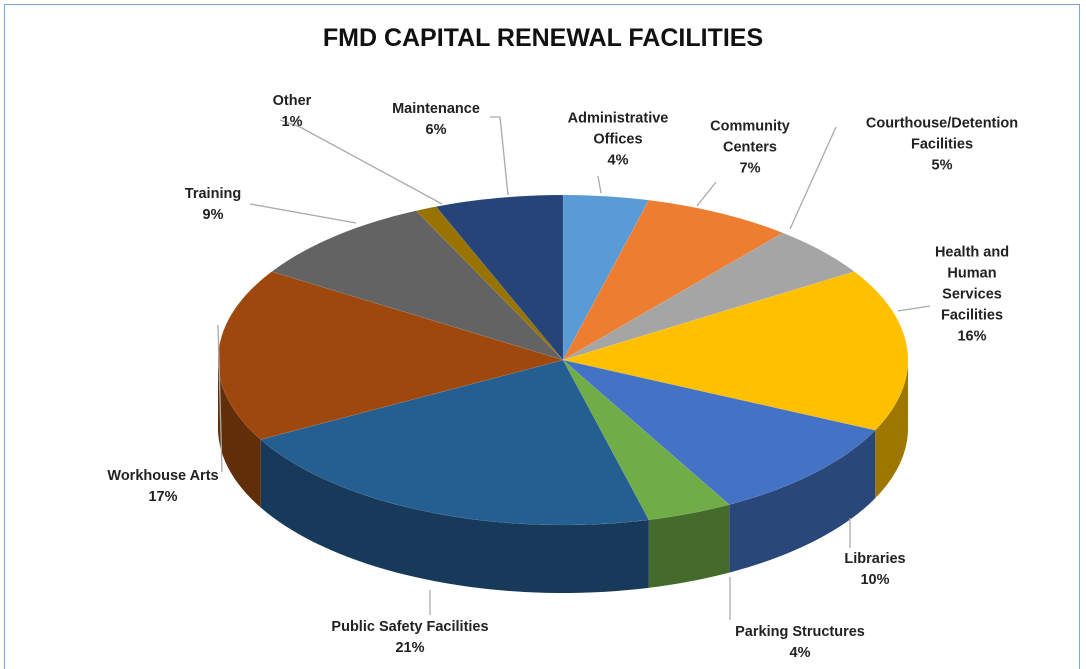  I want to click on data-label: Other 1%, so click(292, 112).